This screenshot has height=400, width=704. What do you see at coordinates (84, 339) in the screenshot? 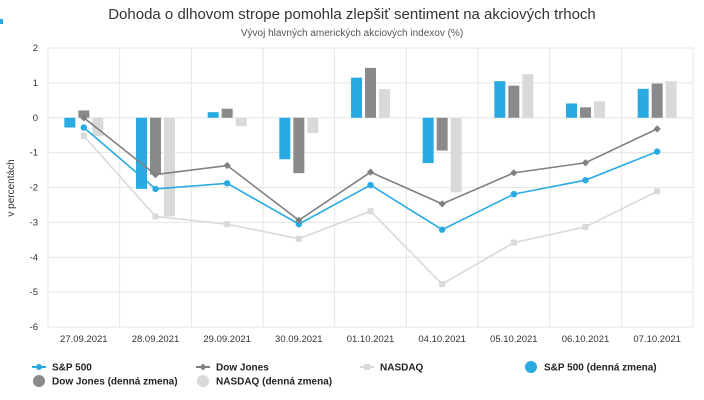
I see `x-tick-label: 27.09.2021` at bounding box center [84, 339].